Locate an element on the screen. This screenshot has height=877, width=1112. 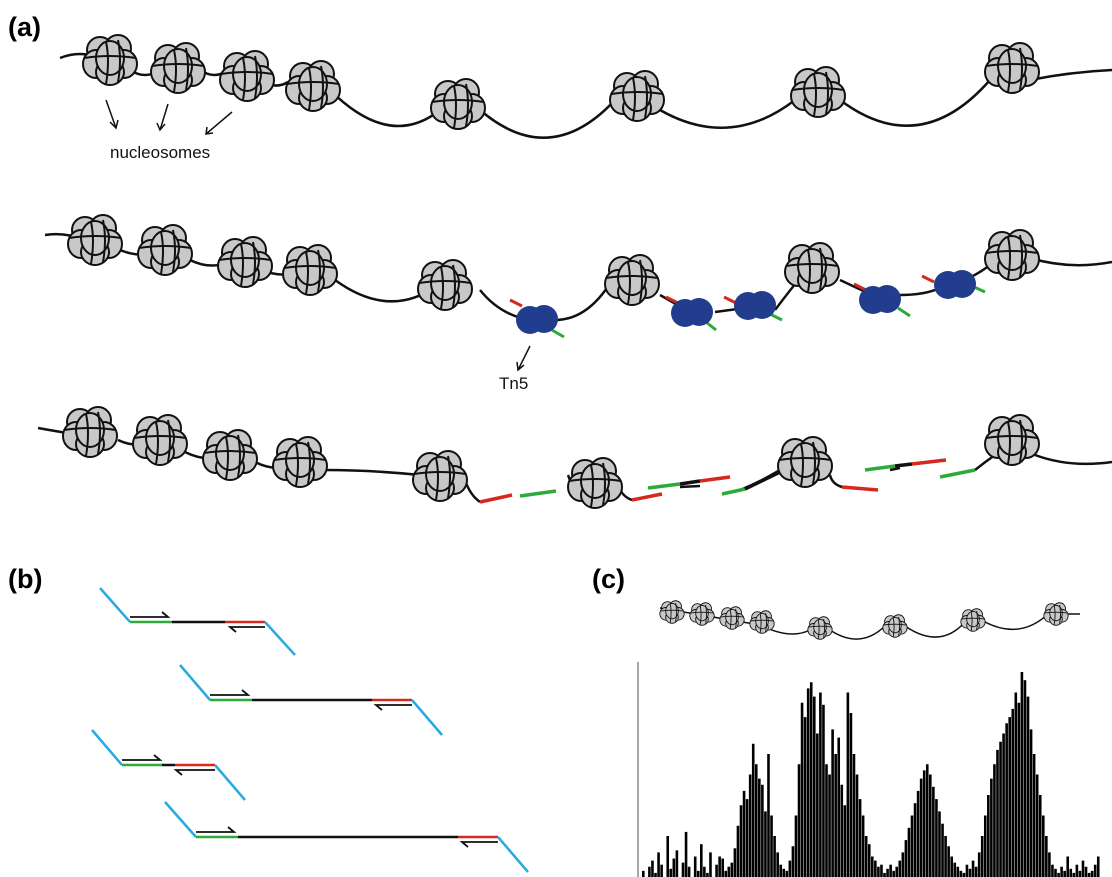
fragment is located at coordinates (197, 621).